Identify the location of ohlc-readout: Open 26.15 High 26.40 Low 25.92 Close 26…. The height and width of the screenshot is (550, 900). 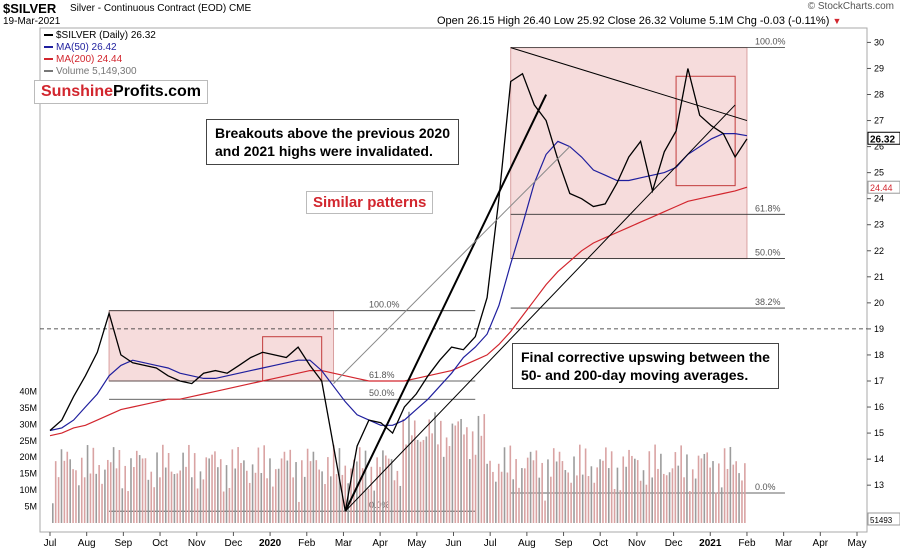
(639, 21).